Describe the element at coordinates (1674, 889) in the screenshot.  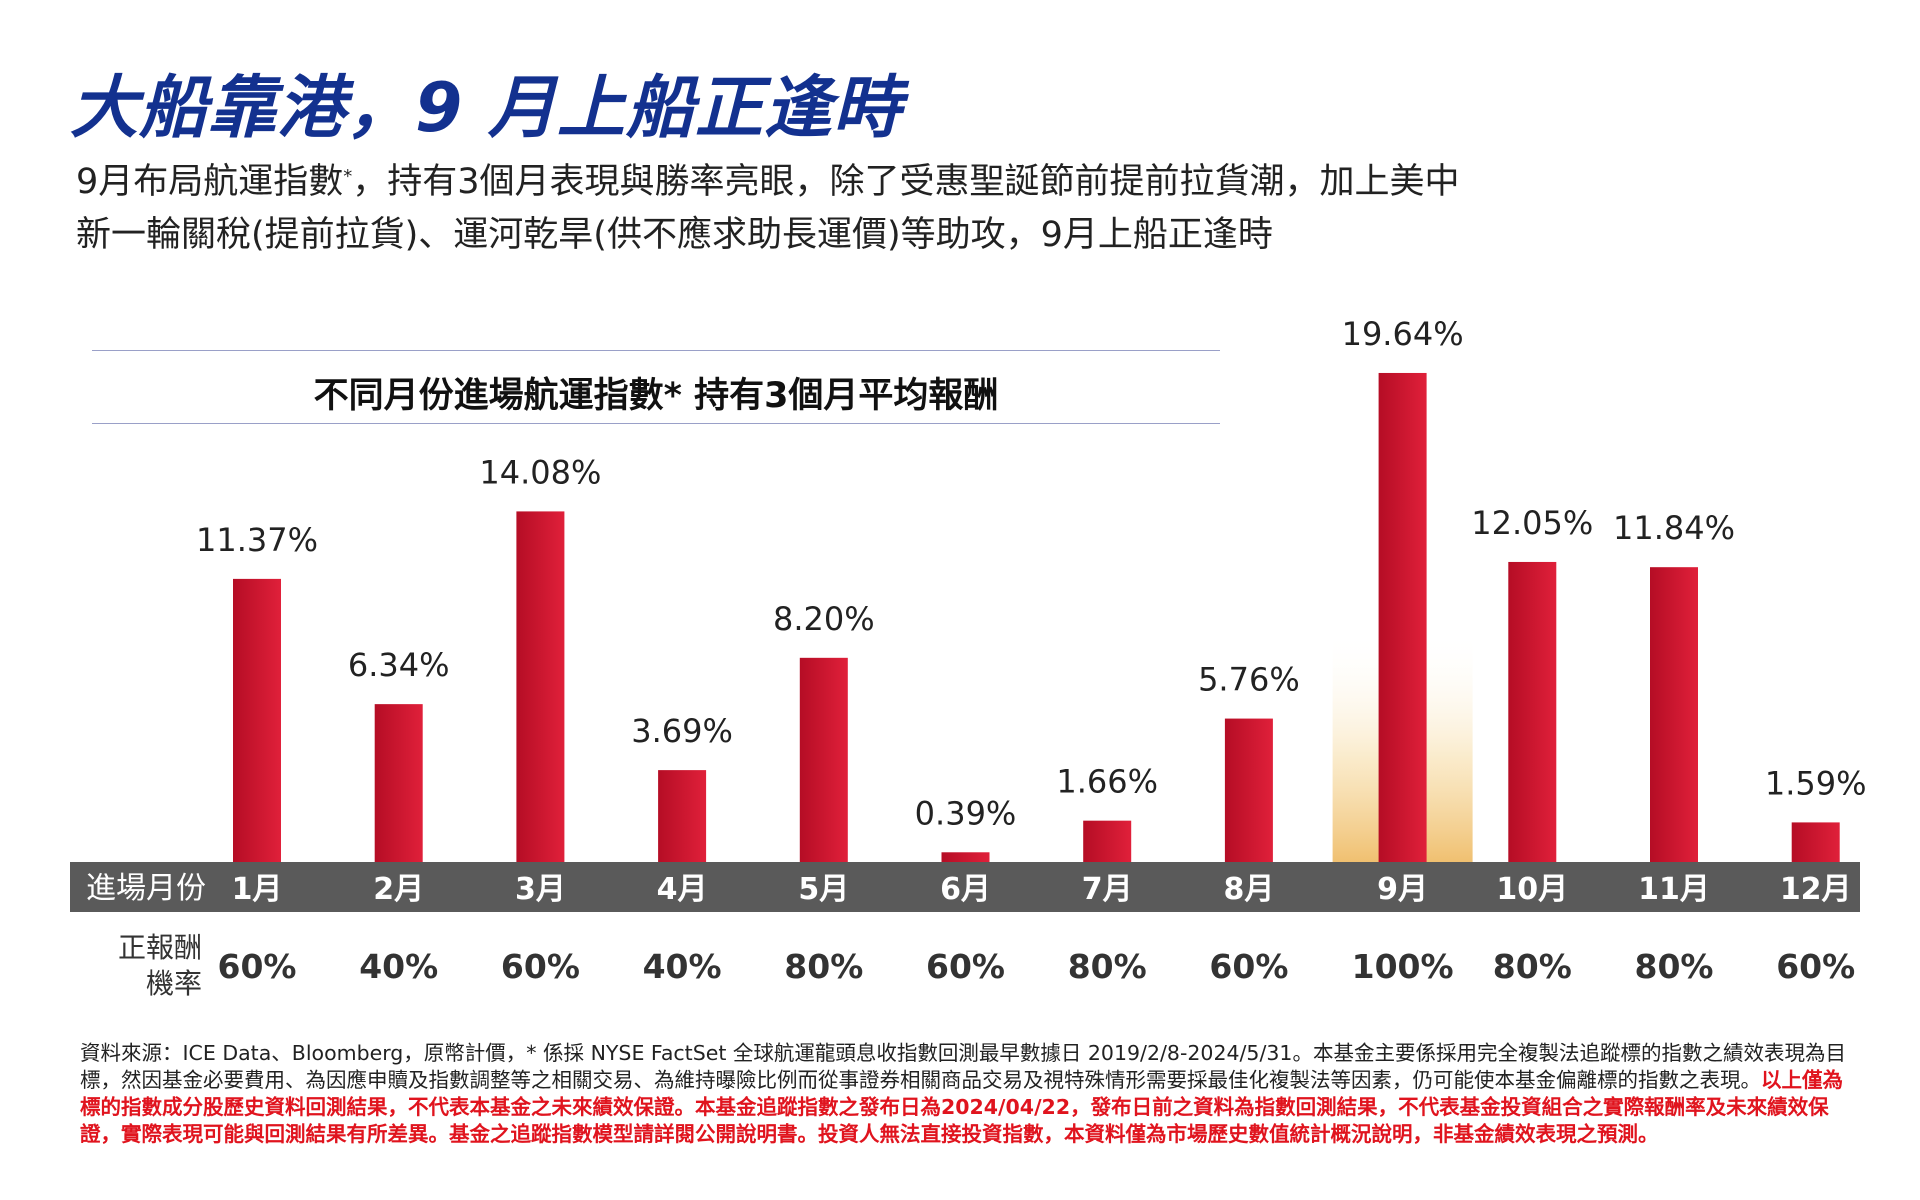
I see `tick-label-11: 11月` at that location.